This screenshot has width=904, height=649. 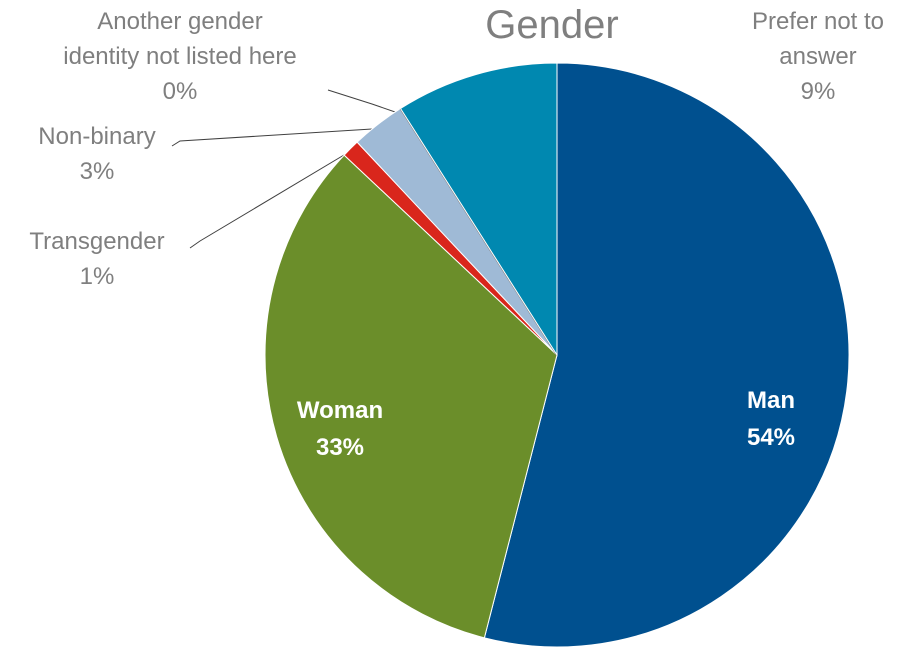 What do you see at coordinates (818, 91) in the screenshot?
I see `value-label: 9%` at bounding box center [818, 91].